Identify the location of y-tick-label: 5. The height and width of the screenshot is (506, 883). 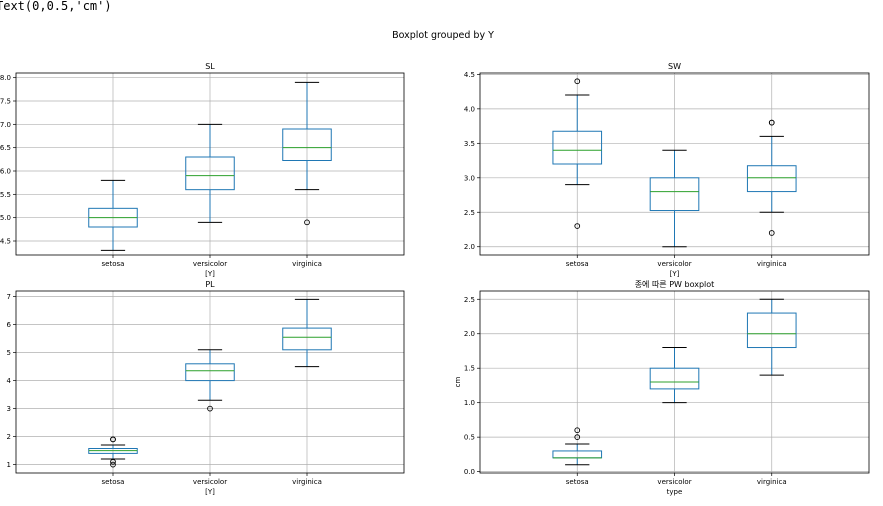
(9, 353).